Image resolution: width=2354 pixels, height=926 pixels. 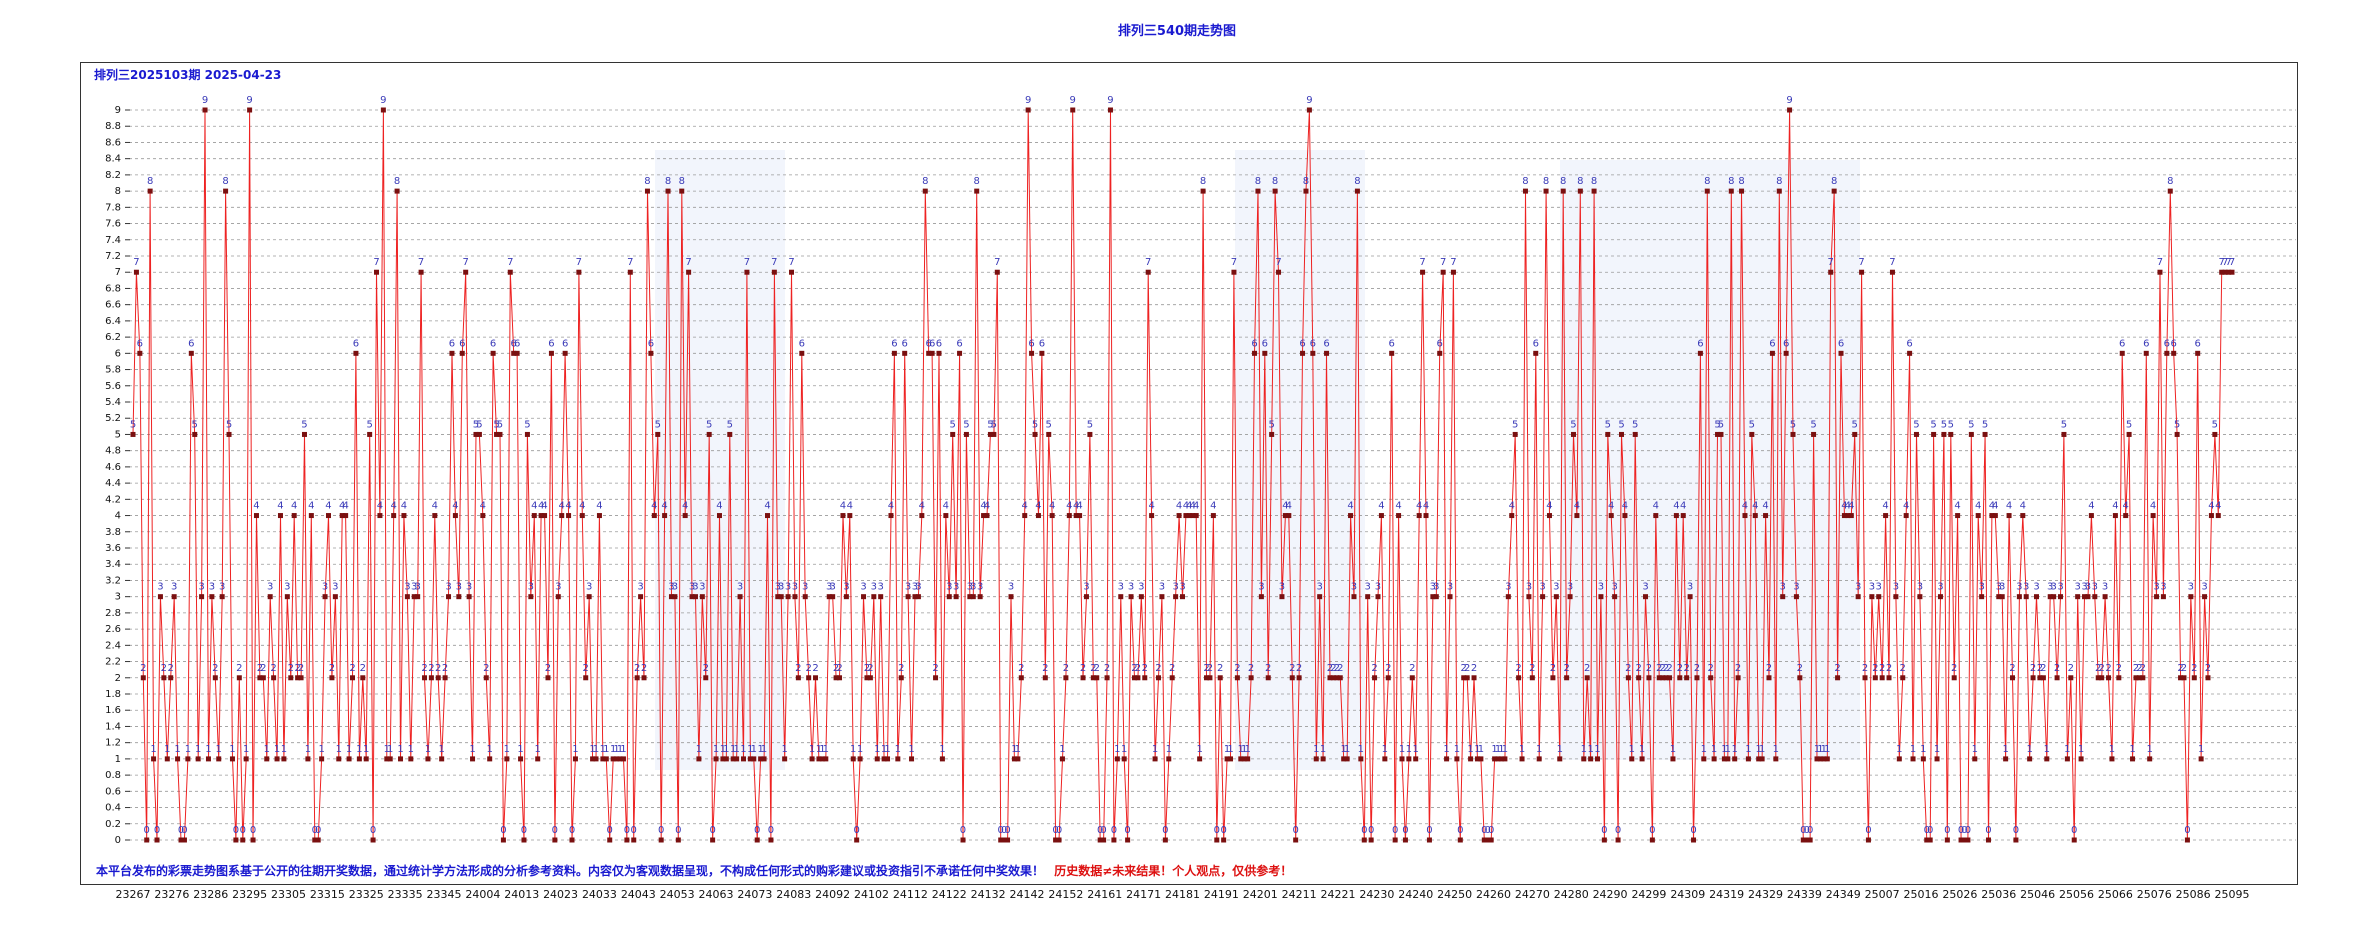 What do you see at coordinates (113, 645) in the screenshot?
I see `y-tick-label: 2.4` at bounding box center [113, 645].